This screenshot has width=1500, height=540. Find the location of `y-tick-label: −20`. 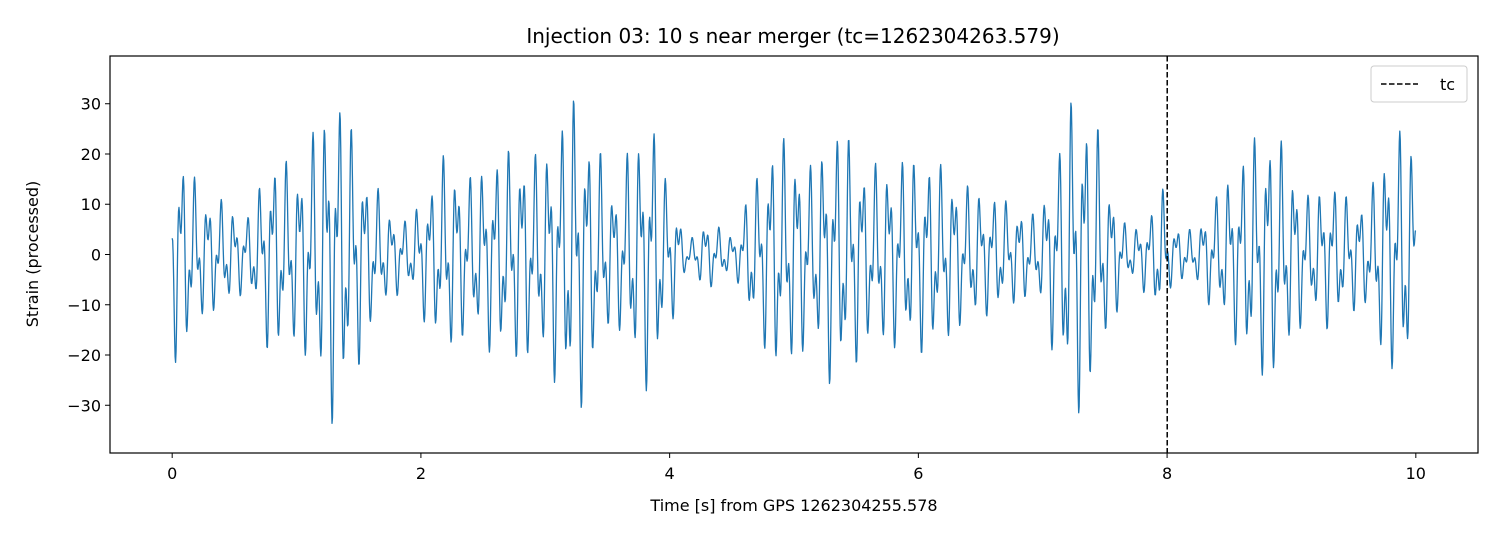

y-tick-label: −20 is located at coordinates (84, 355).